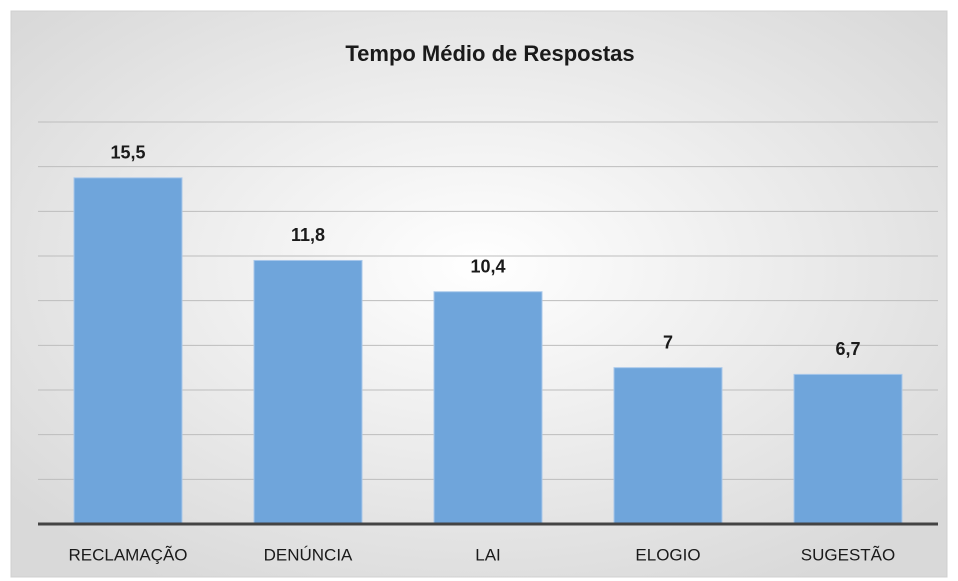 The height and width of the screenshot is (581, 958). I want to click on data-label: 15,5, so click(127, 153).